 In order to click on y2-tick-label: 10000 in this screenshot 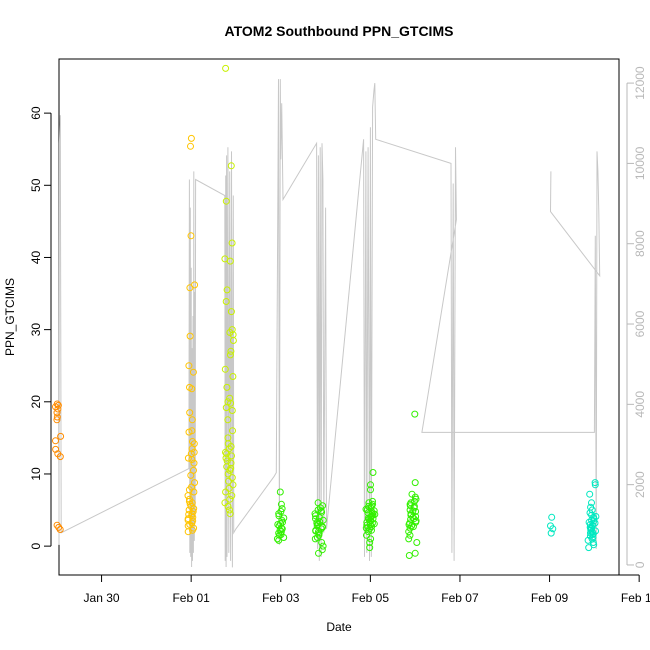, I will do `click(640, 163)`.